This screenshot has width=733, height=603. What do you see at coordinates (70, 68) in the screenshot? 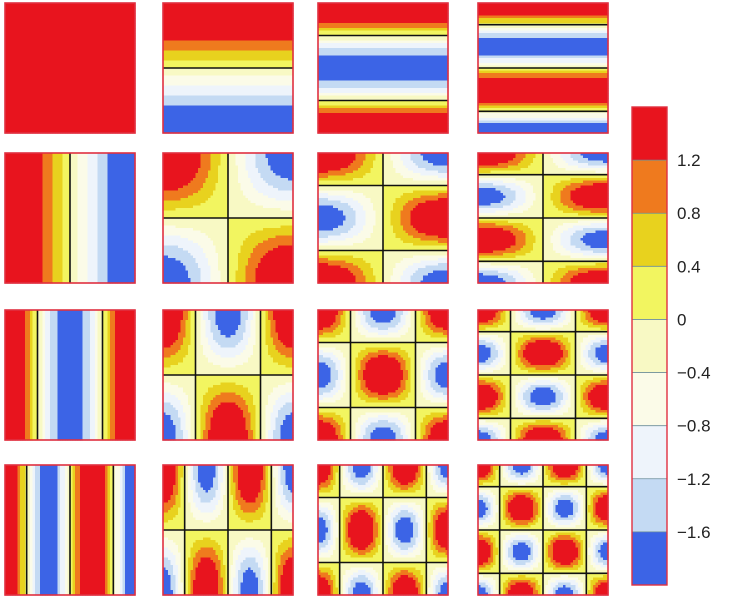
I see `mode-panel-r0-c0` at bounding box center [70, 68].